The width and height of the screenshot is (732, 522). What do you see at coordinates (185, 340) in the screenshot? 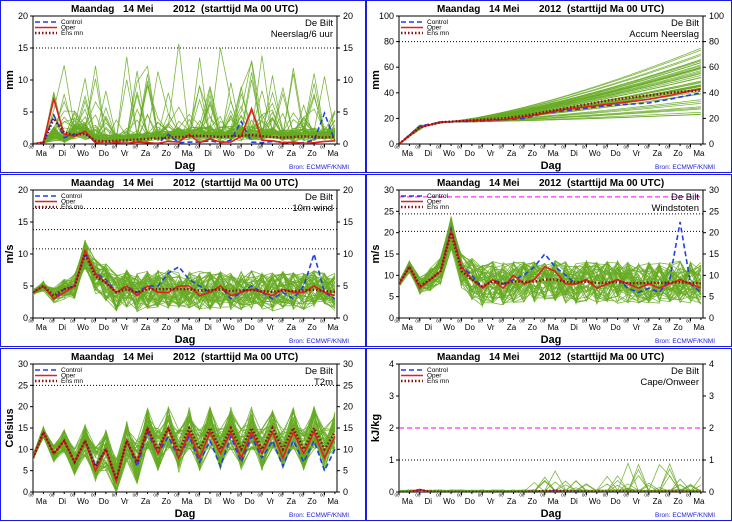
I see `x-axis-title: Dag` at bounding box center [185, 340].